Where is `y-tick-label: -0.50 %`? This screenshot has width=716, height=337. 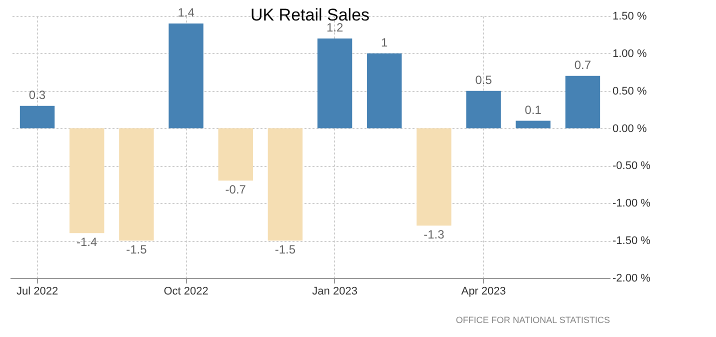 y-tick-label: -0.50 % is located at coordinates (631, 166).